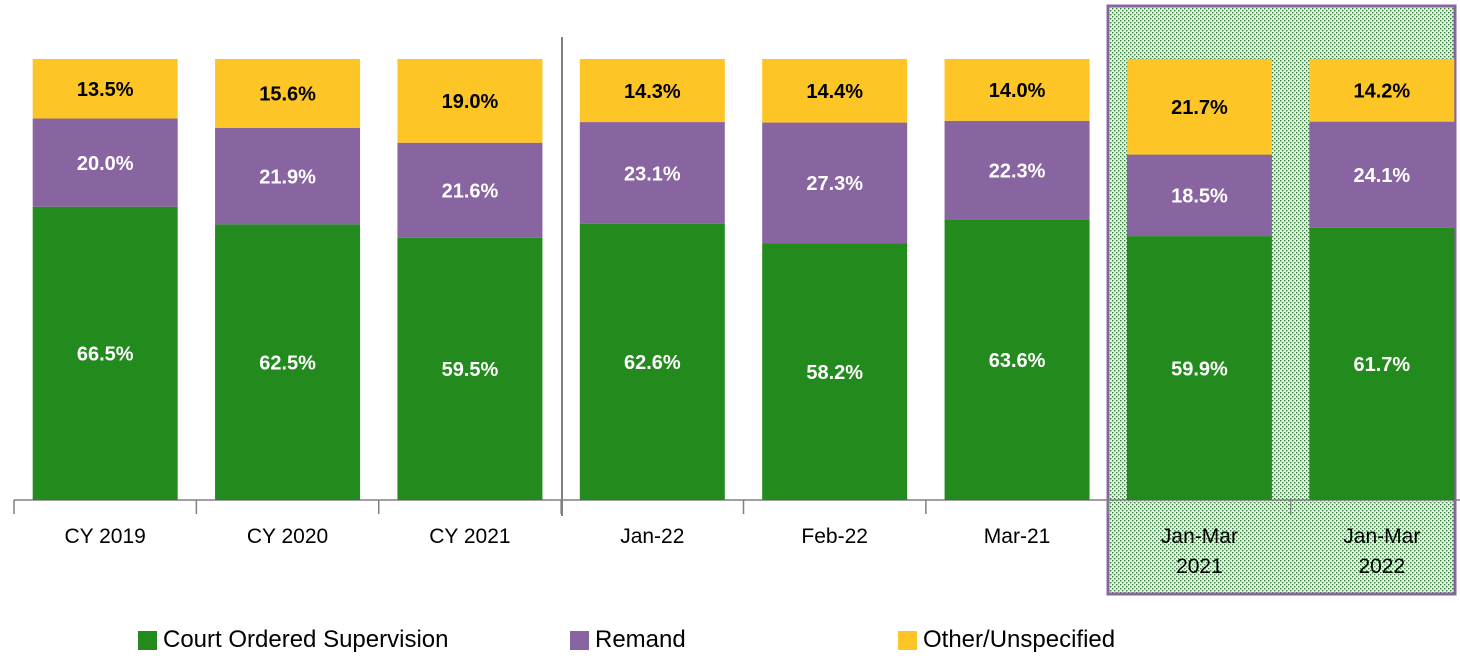 Image resolution: width=1460 pixels, height=661 pixels. I want to click on data-label: 59.9%, so click(1199, 369).